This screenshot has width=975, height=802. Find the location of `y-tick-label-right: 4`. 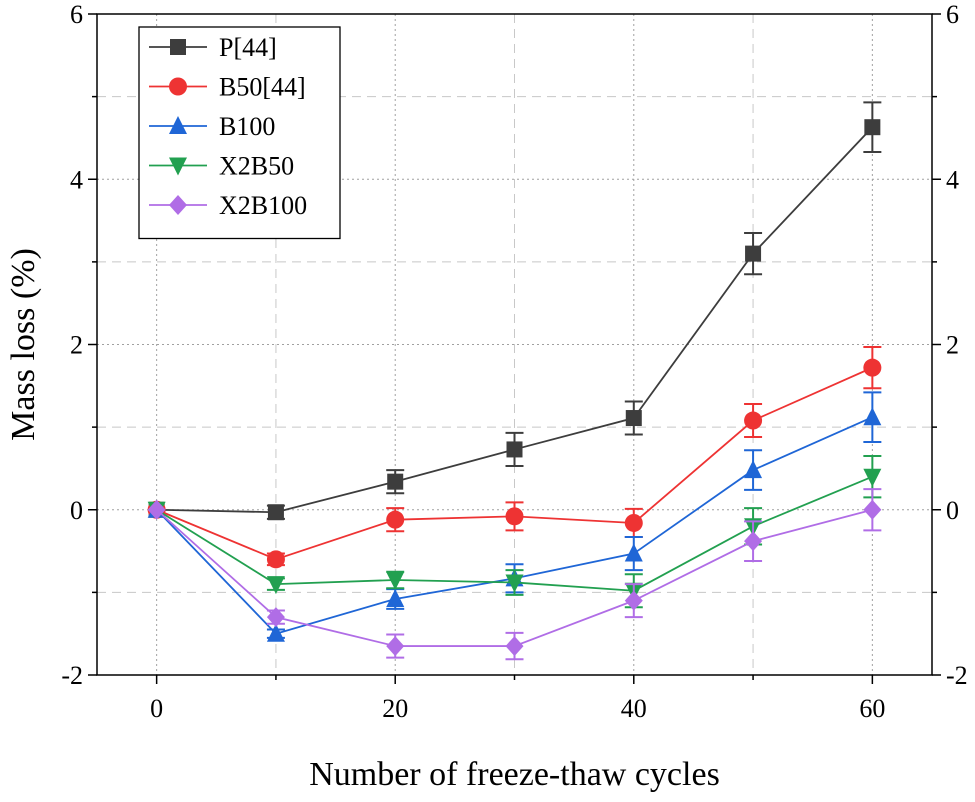

y-tick-label-right: 4 is located at coordinates (952, 179).